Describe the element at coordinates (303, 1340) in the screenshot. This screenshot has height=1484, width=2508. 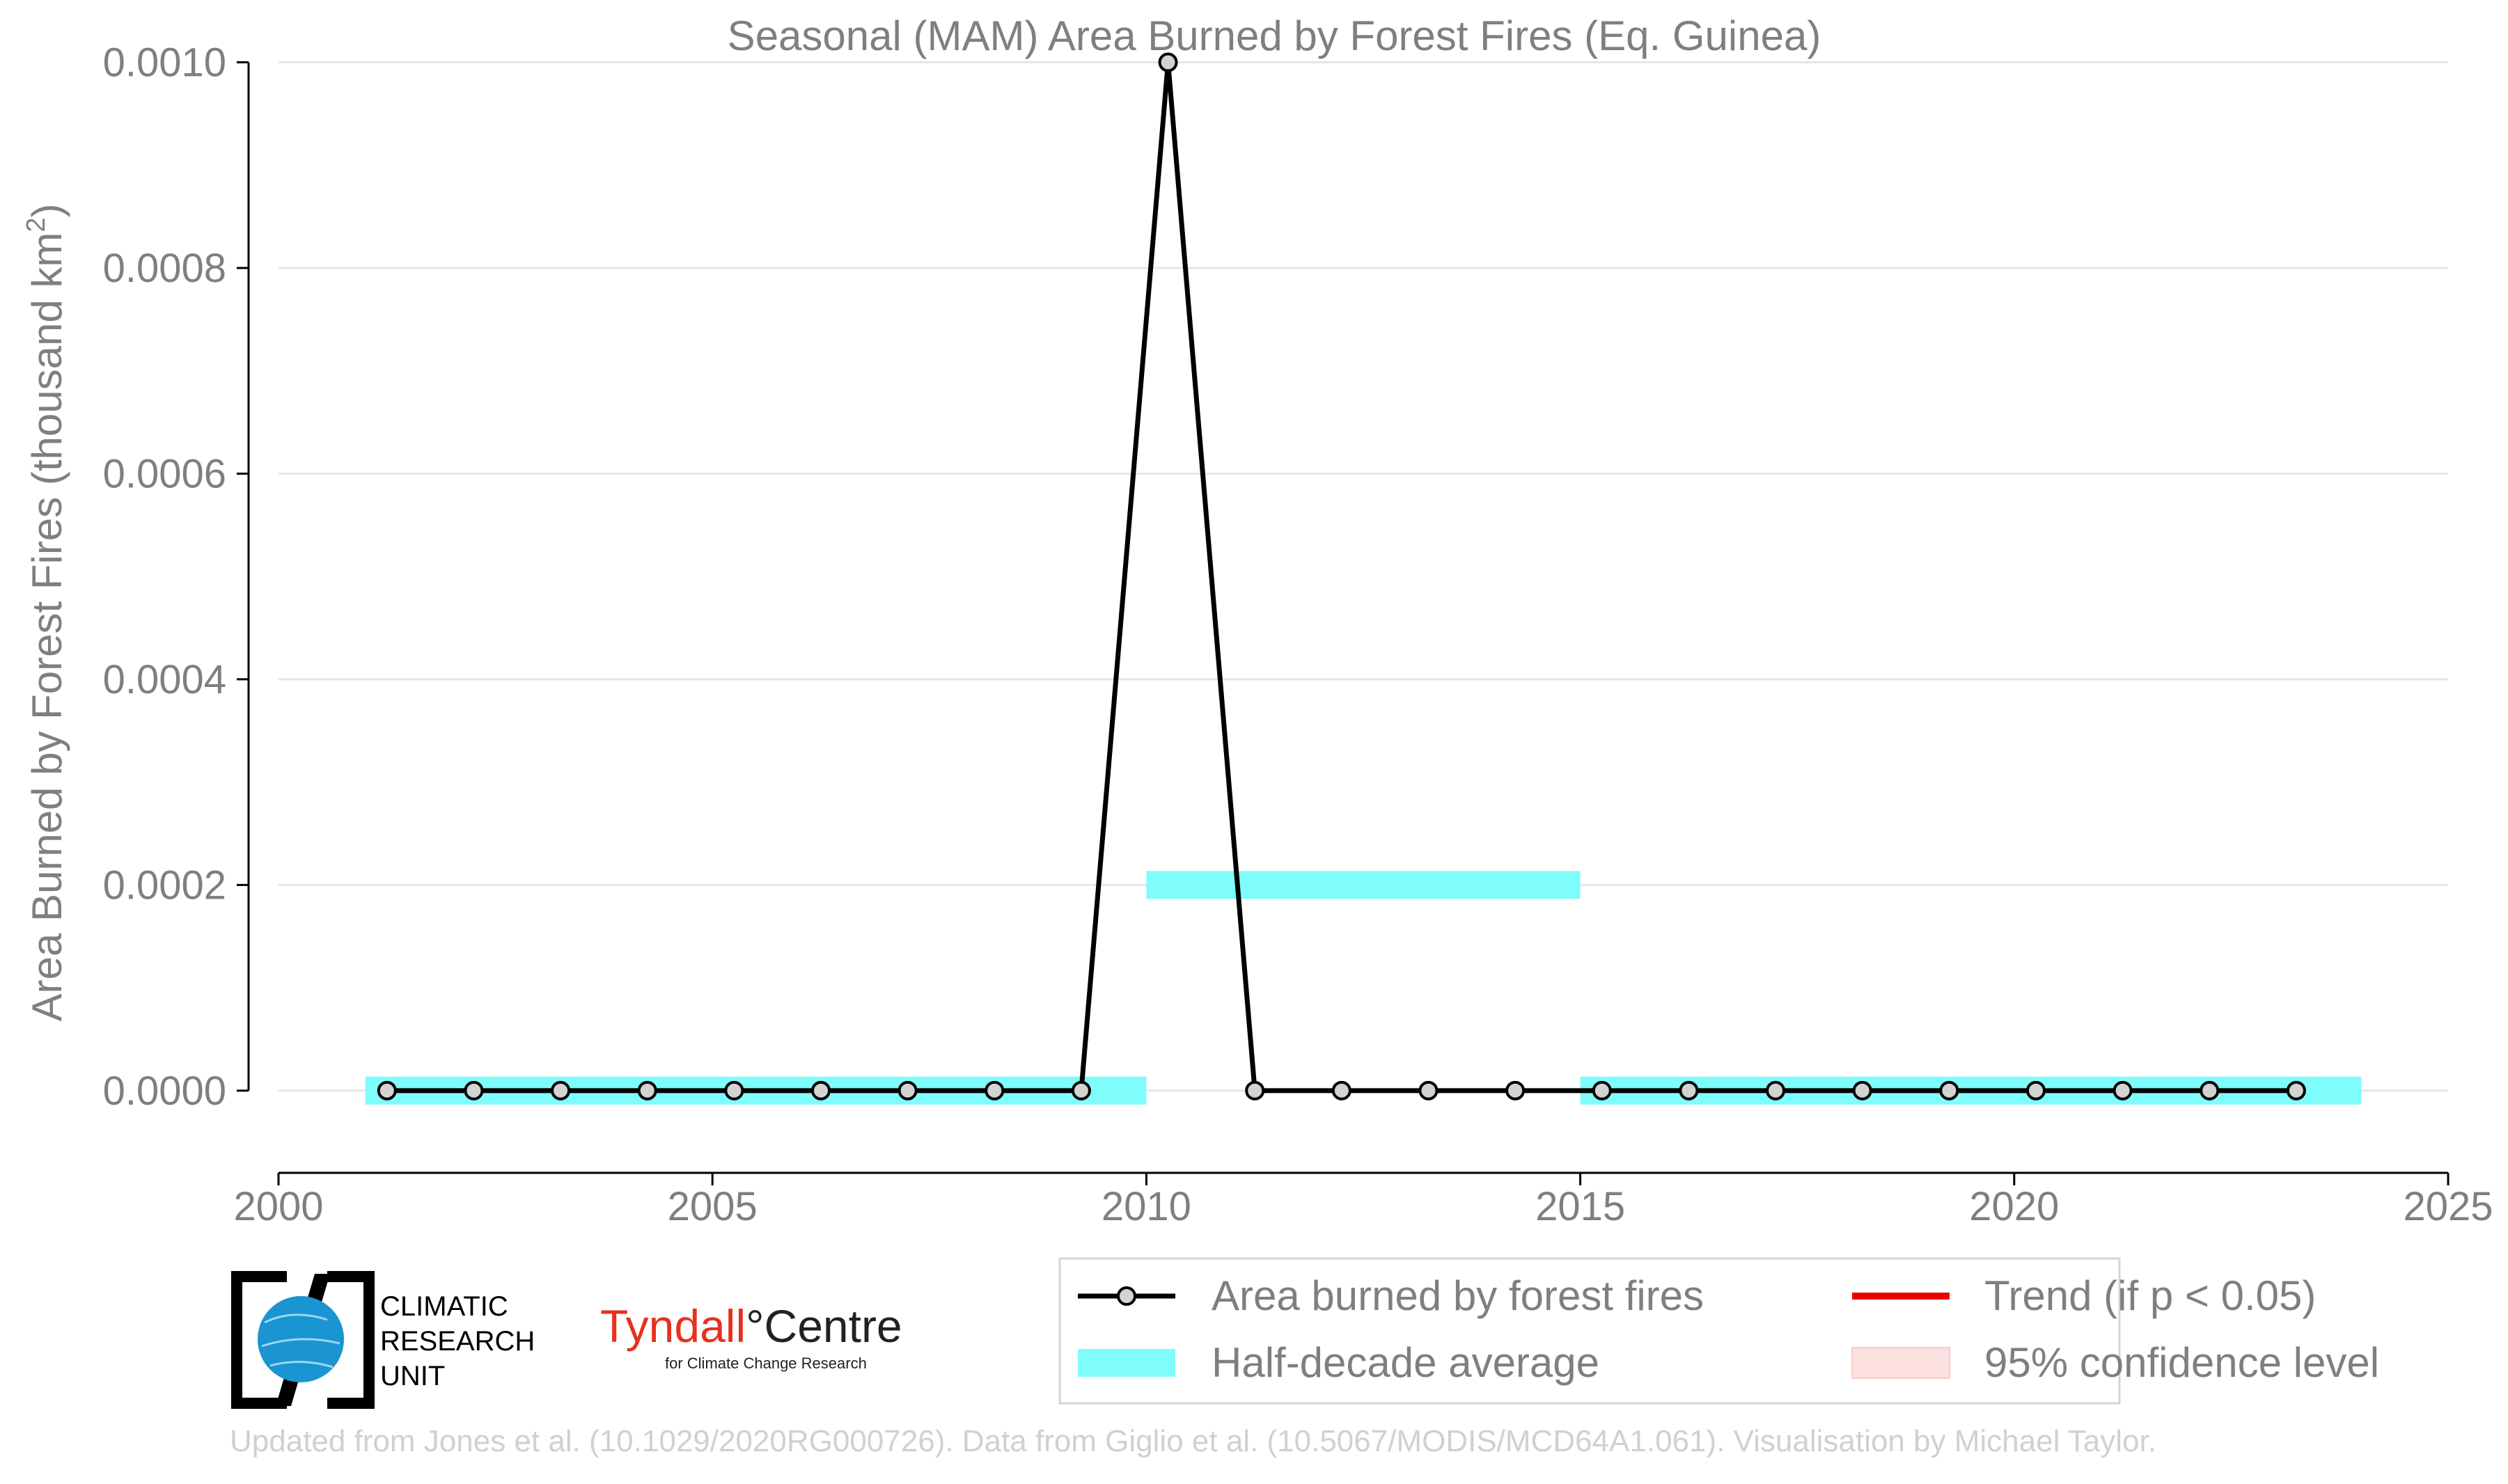
I see `cru-globe-icon` at that location.